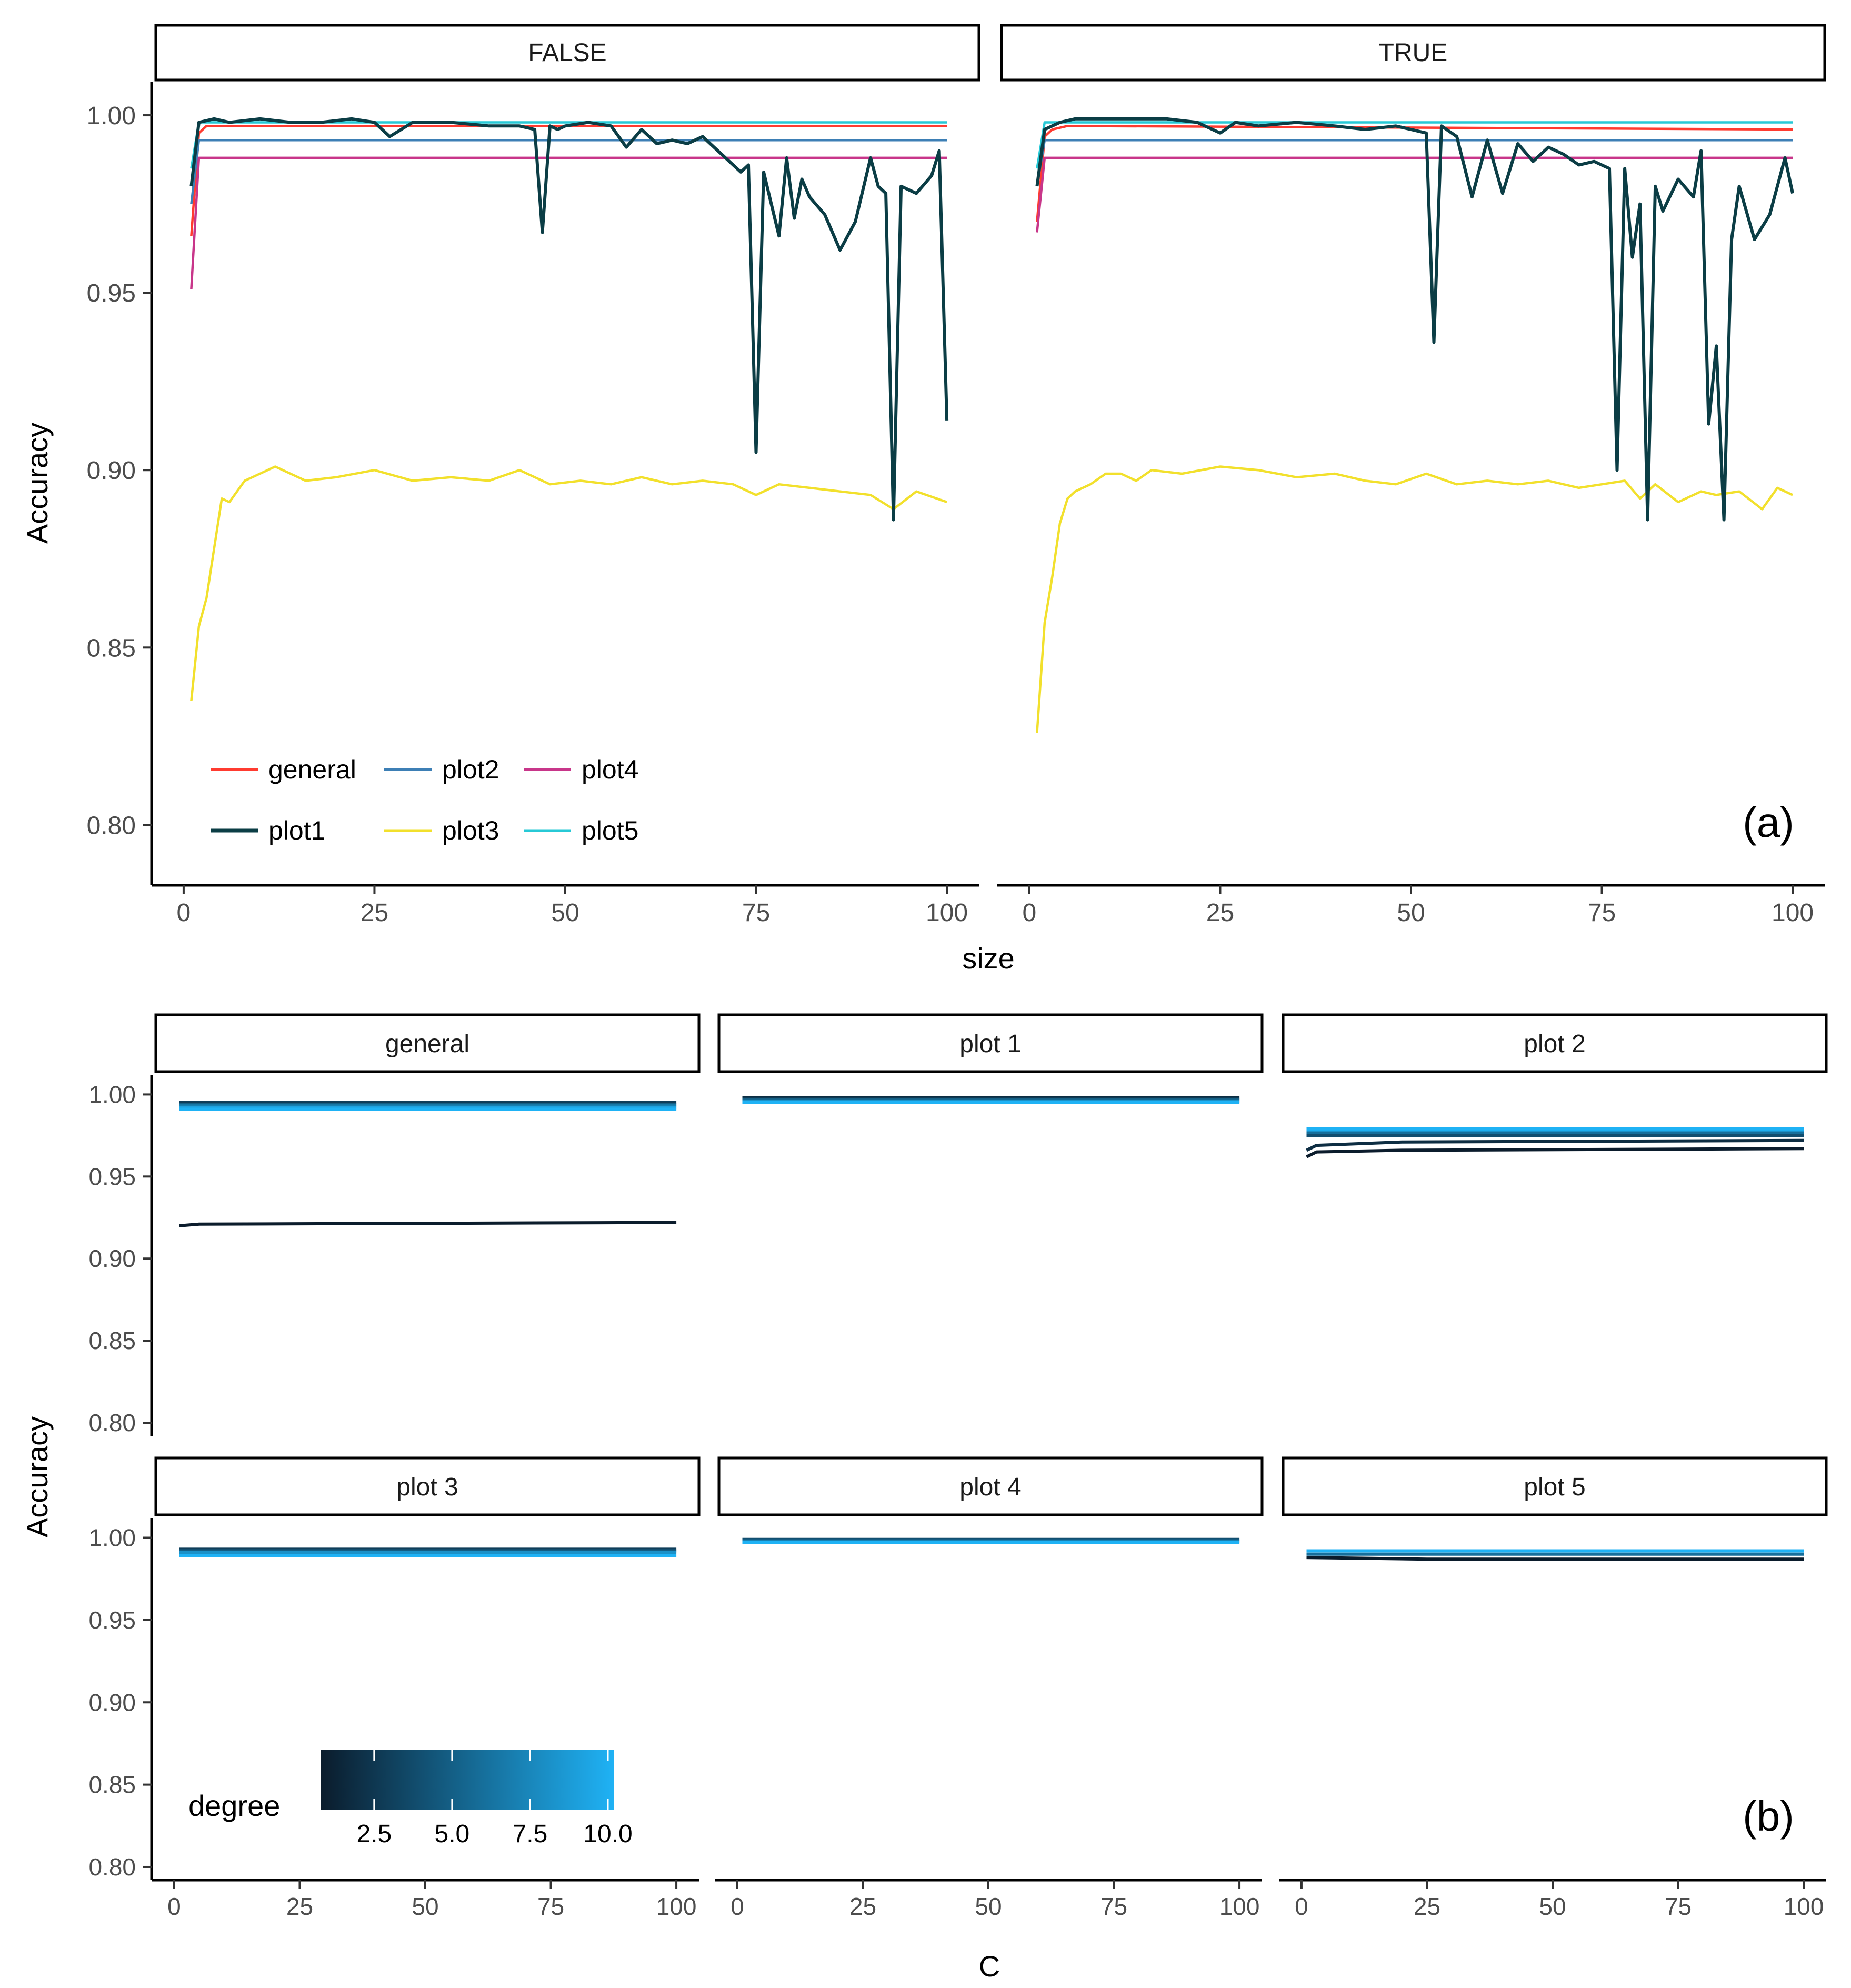 The image size is (1851, 1988). Describe the element at coordinates (568, 171) in the screenshot. I see `series-line-plot2-false` at that location.